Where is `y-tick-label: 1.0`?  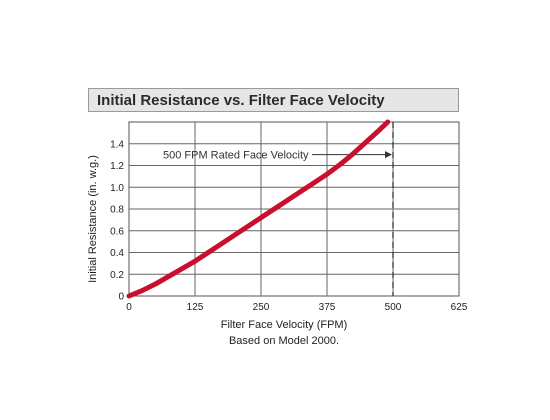 y-tick-label: 1.0 is located at coordinates (117, 188).